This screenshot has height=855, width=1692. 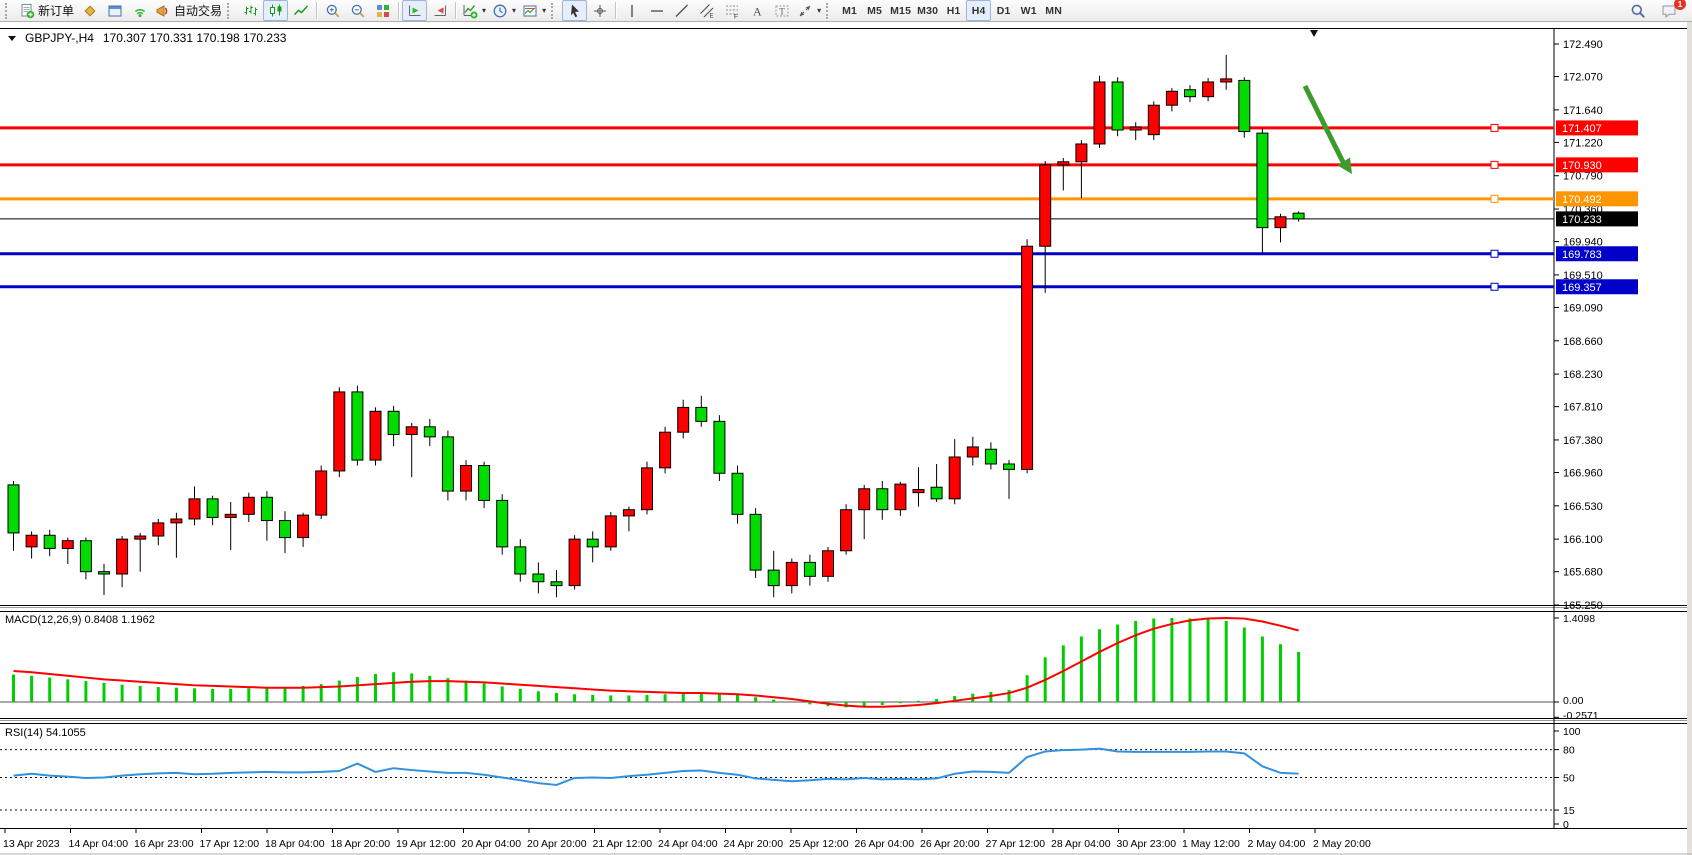 What do you see at coordinates (927, 10) in the screenshot?
I see `timeframe-m30: M30` at bounding box center [927, 10].